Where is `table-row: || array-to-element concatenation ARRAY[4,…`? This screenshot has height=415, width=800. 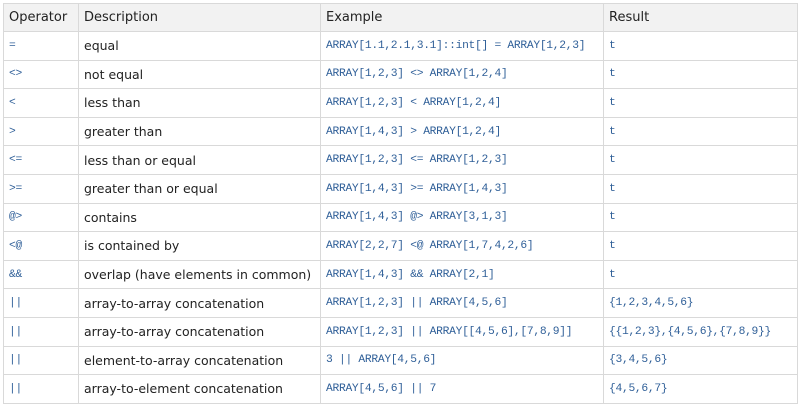 table-row: || array-to-element concatenation ARRAY[4,… is located at coordinates (400, 389).